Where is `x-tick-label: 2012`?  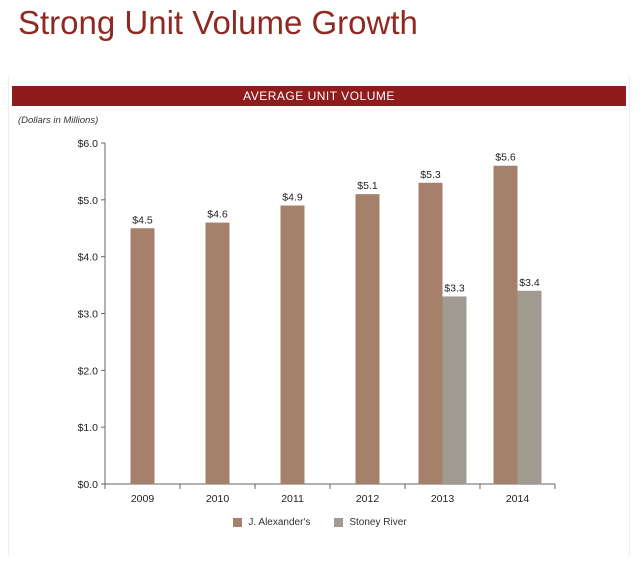 x-tick-label: 2012 is located at coordinates (368, 499).